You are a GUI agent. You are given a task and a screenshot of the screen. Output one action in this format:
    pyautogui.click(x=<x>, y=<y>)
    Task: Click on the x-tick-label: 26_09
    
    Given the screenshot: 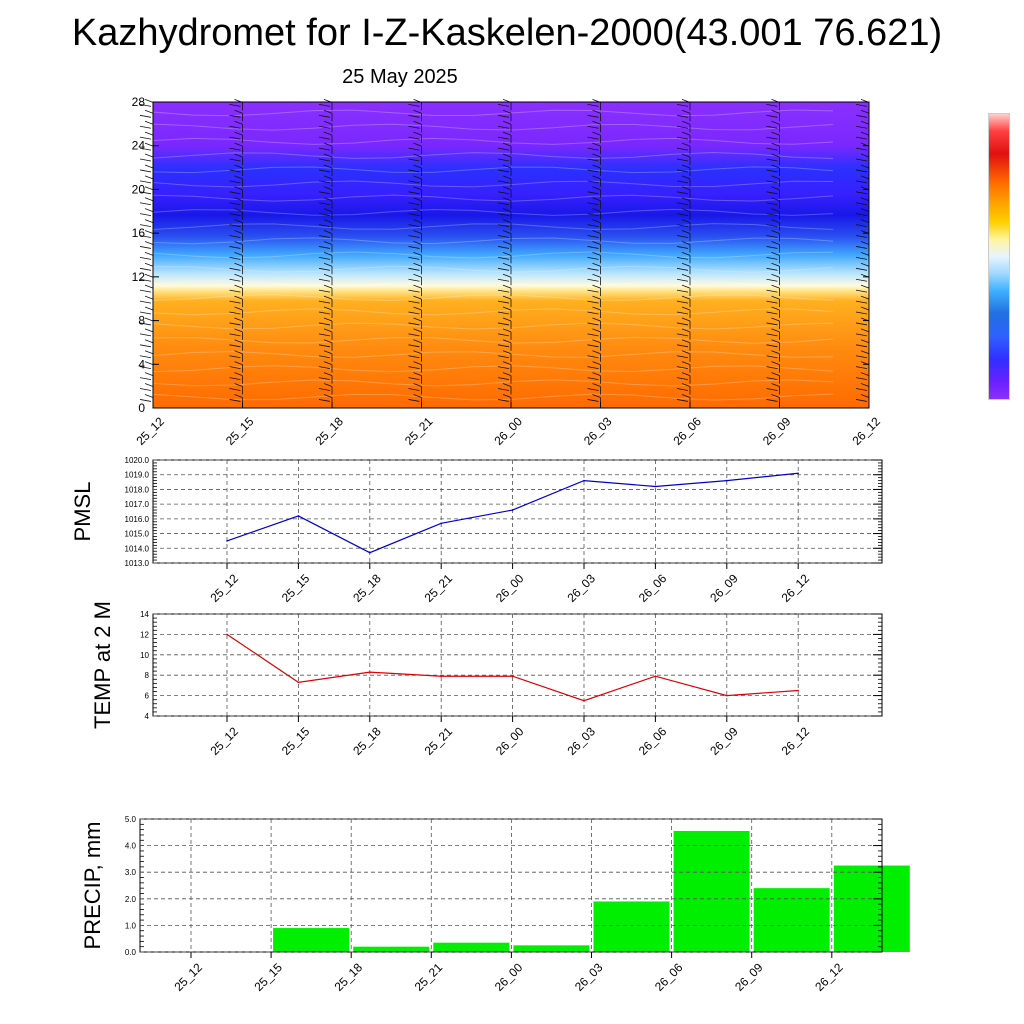 What is the action you would take?
    pyautogui.click(x=724, y=741)
    